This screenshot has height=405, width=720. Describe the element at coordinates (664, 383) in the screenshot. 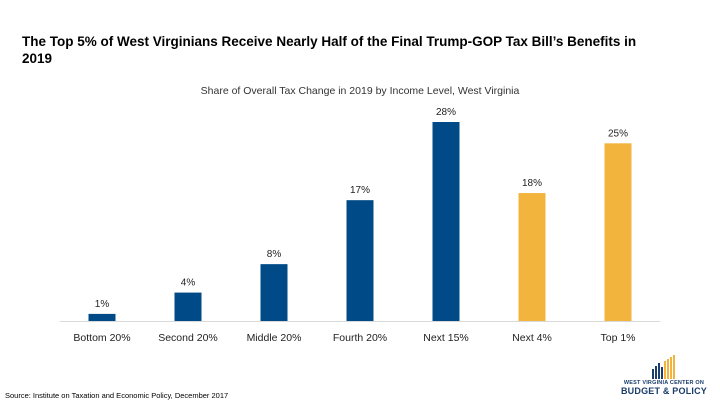

I see `logo-line-1: WEST VIRGINIA CENTER ON` at that location.